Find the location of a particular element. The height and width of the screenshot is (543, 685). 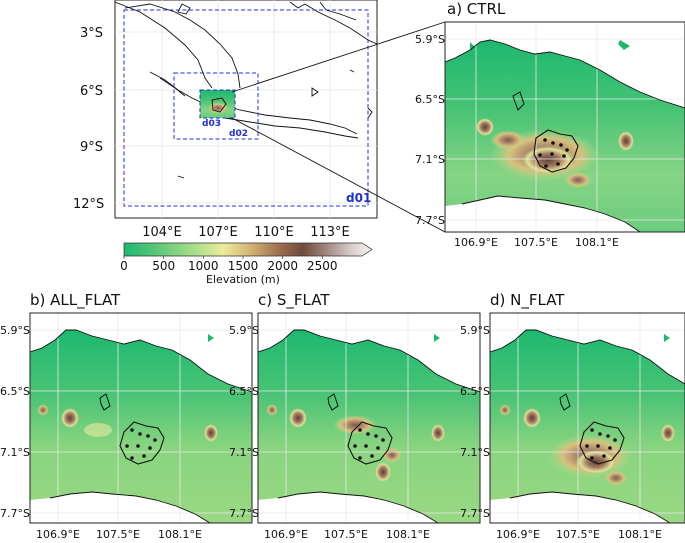

overview-lat-label: 9°S is located at coordinates (91, 147).